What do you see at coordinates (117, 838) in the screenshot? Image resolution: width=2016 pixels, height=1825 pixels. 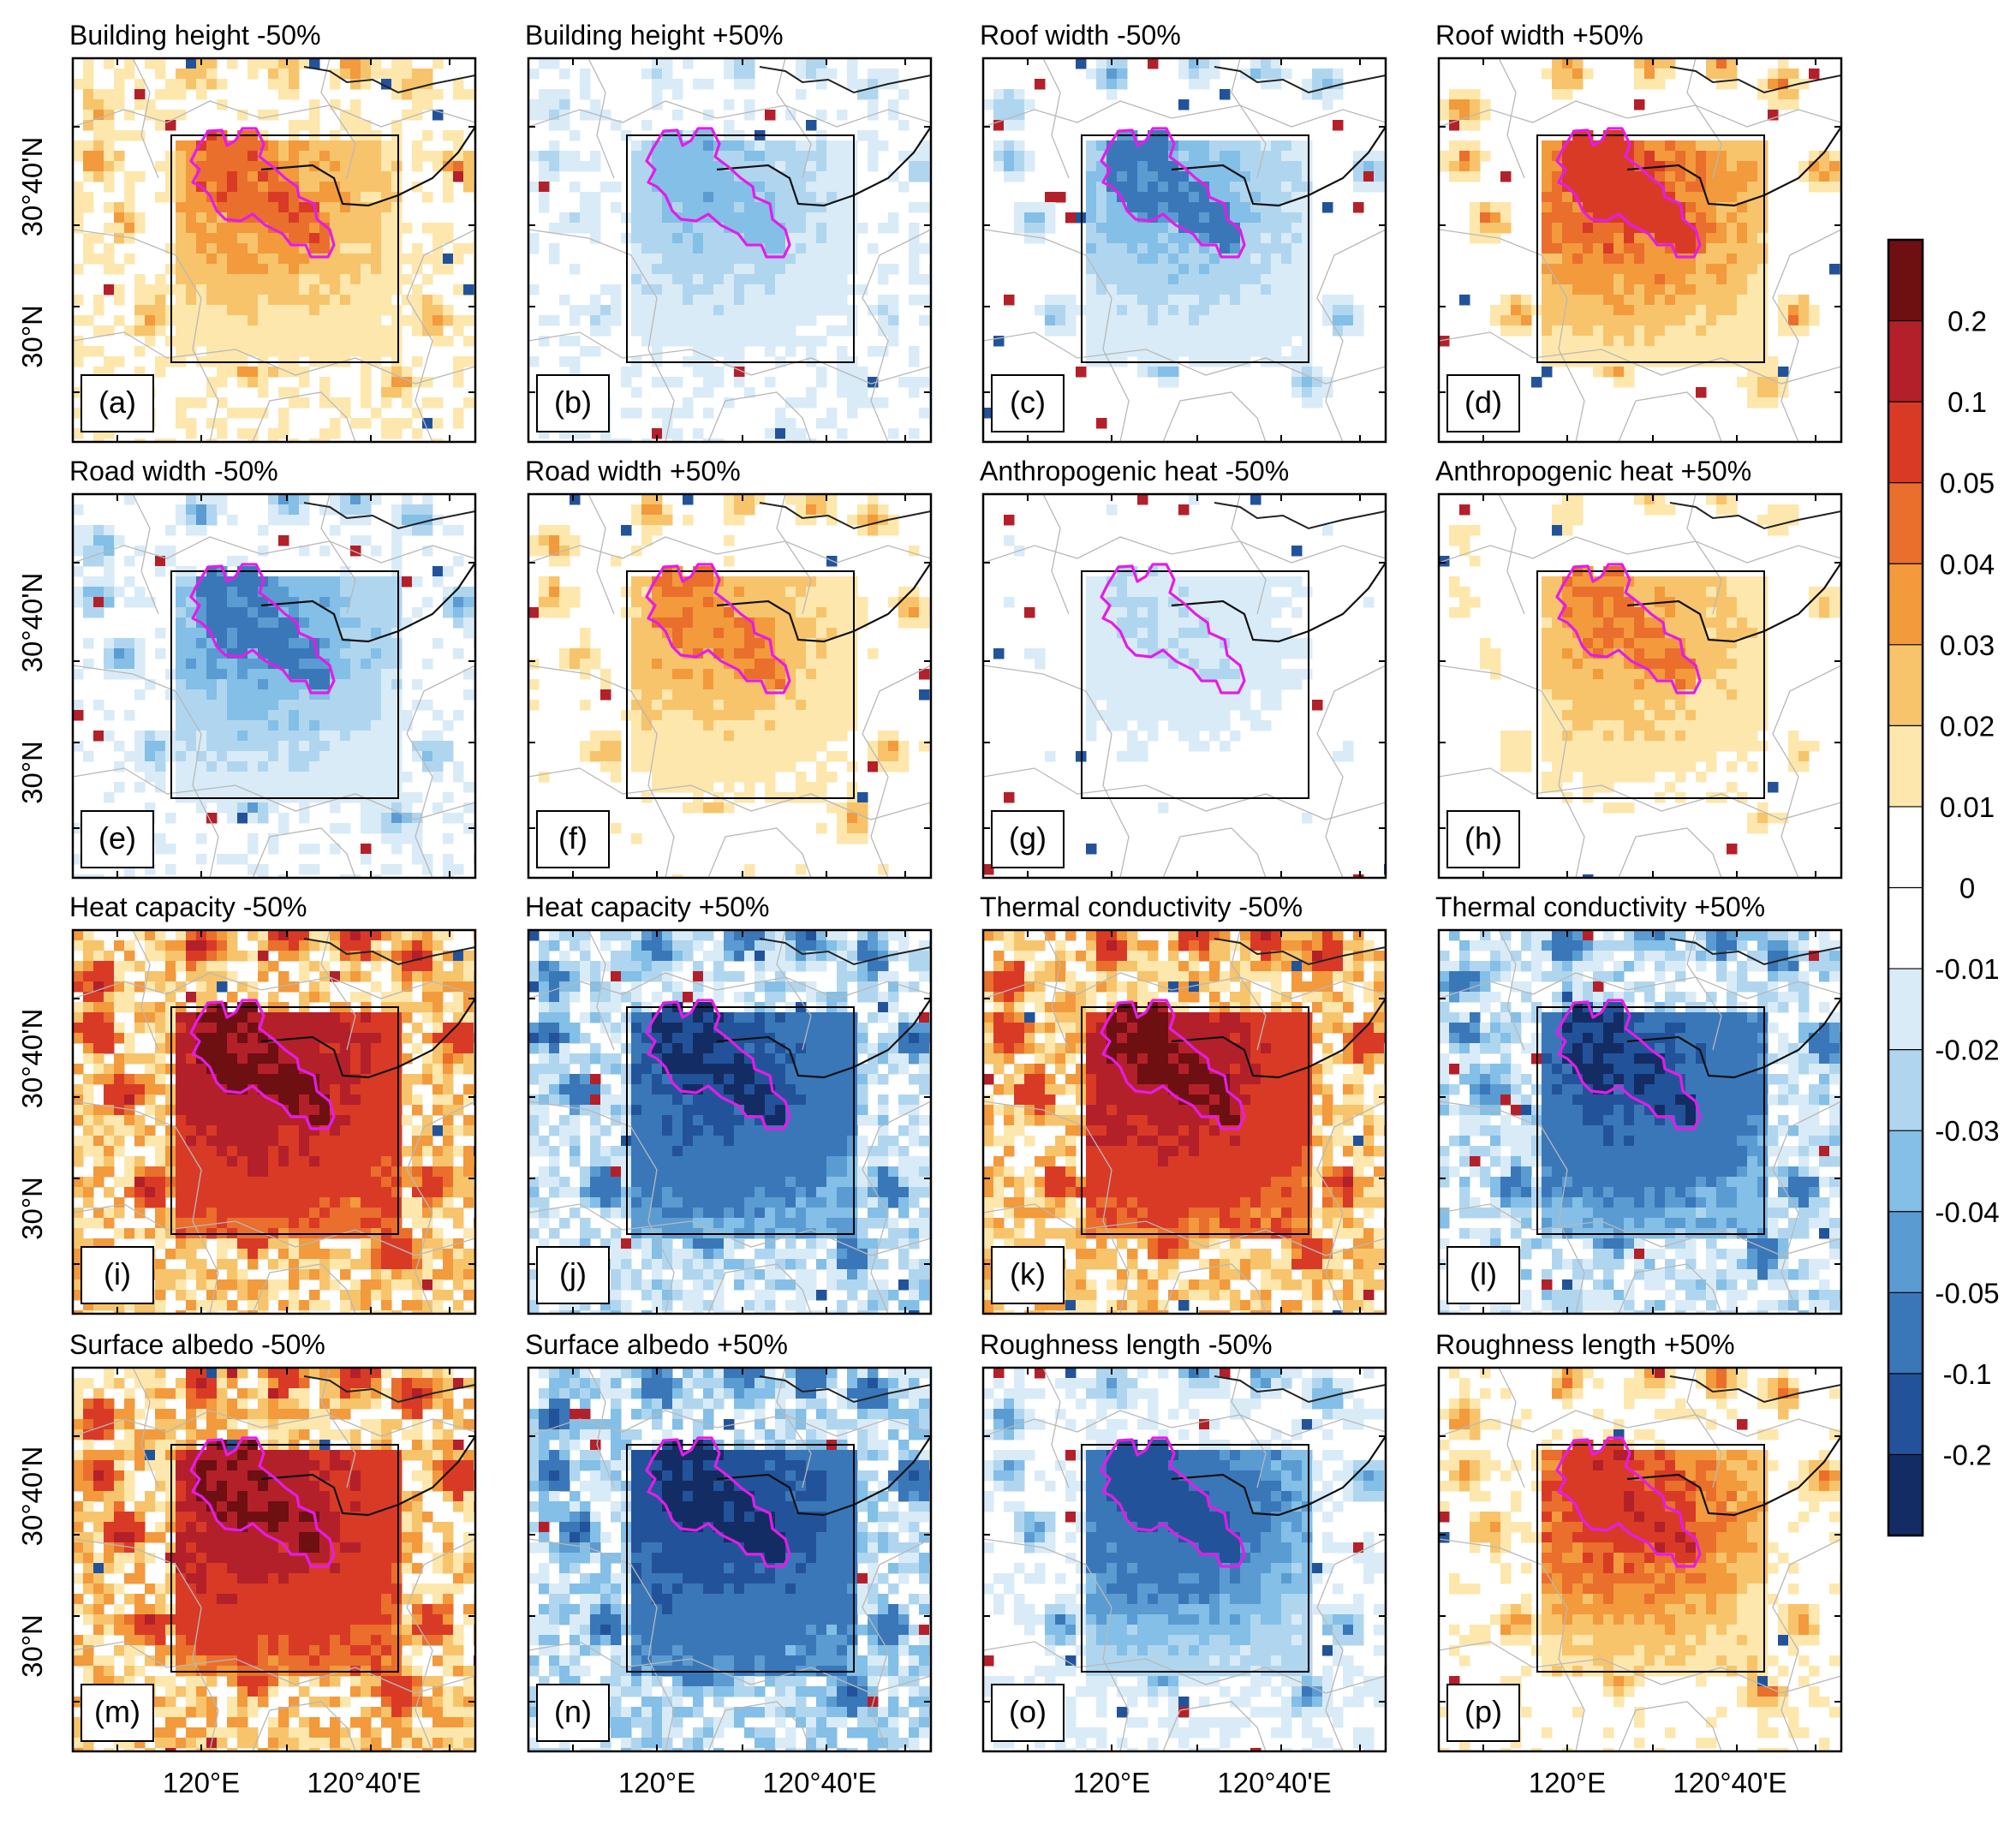 I see `panel-label-text: (e)` at bounding box center [117, 838].